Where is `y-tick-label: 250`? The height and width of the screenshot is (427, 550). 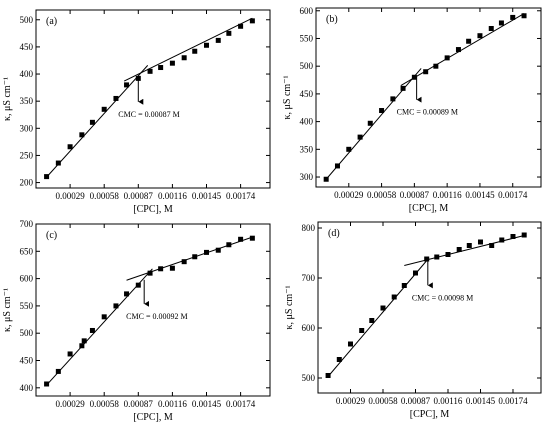
y-tick-label: 250 is located at coordinates (27, 155).